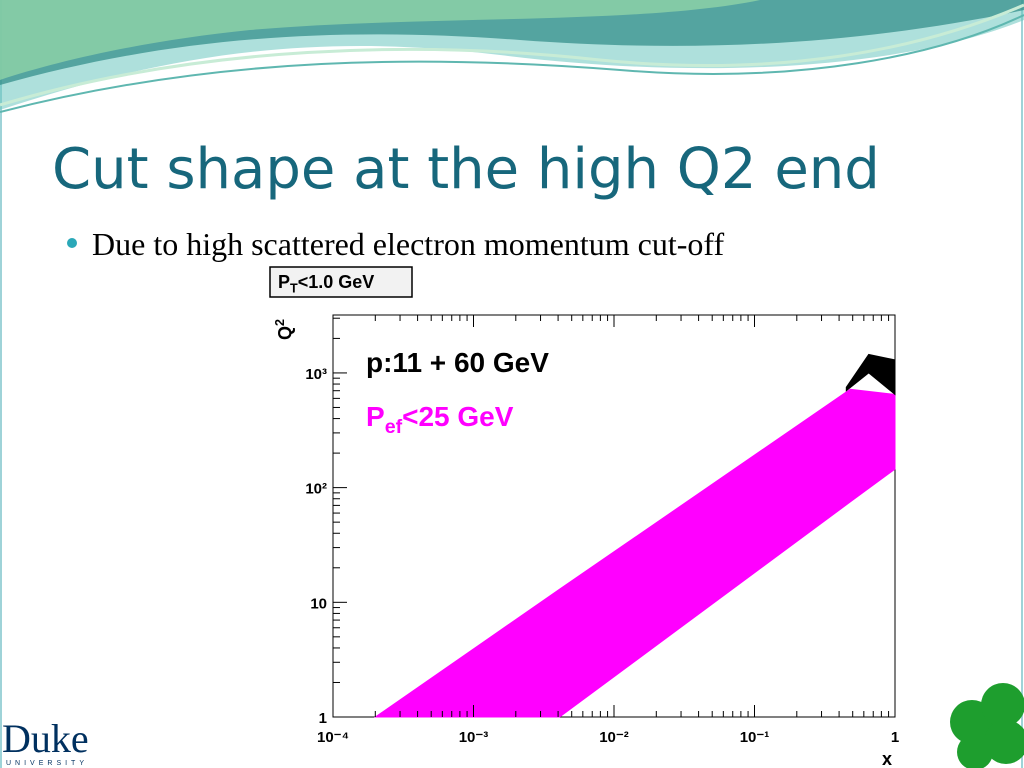 The width and height of the screenshot is (1024, 768). What do you see at coordinates (318, 603) in the screenshot?
I see `y-tick-label: 10` at bounding box center [318, 603].